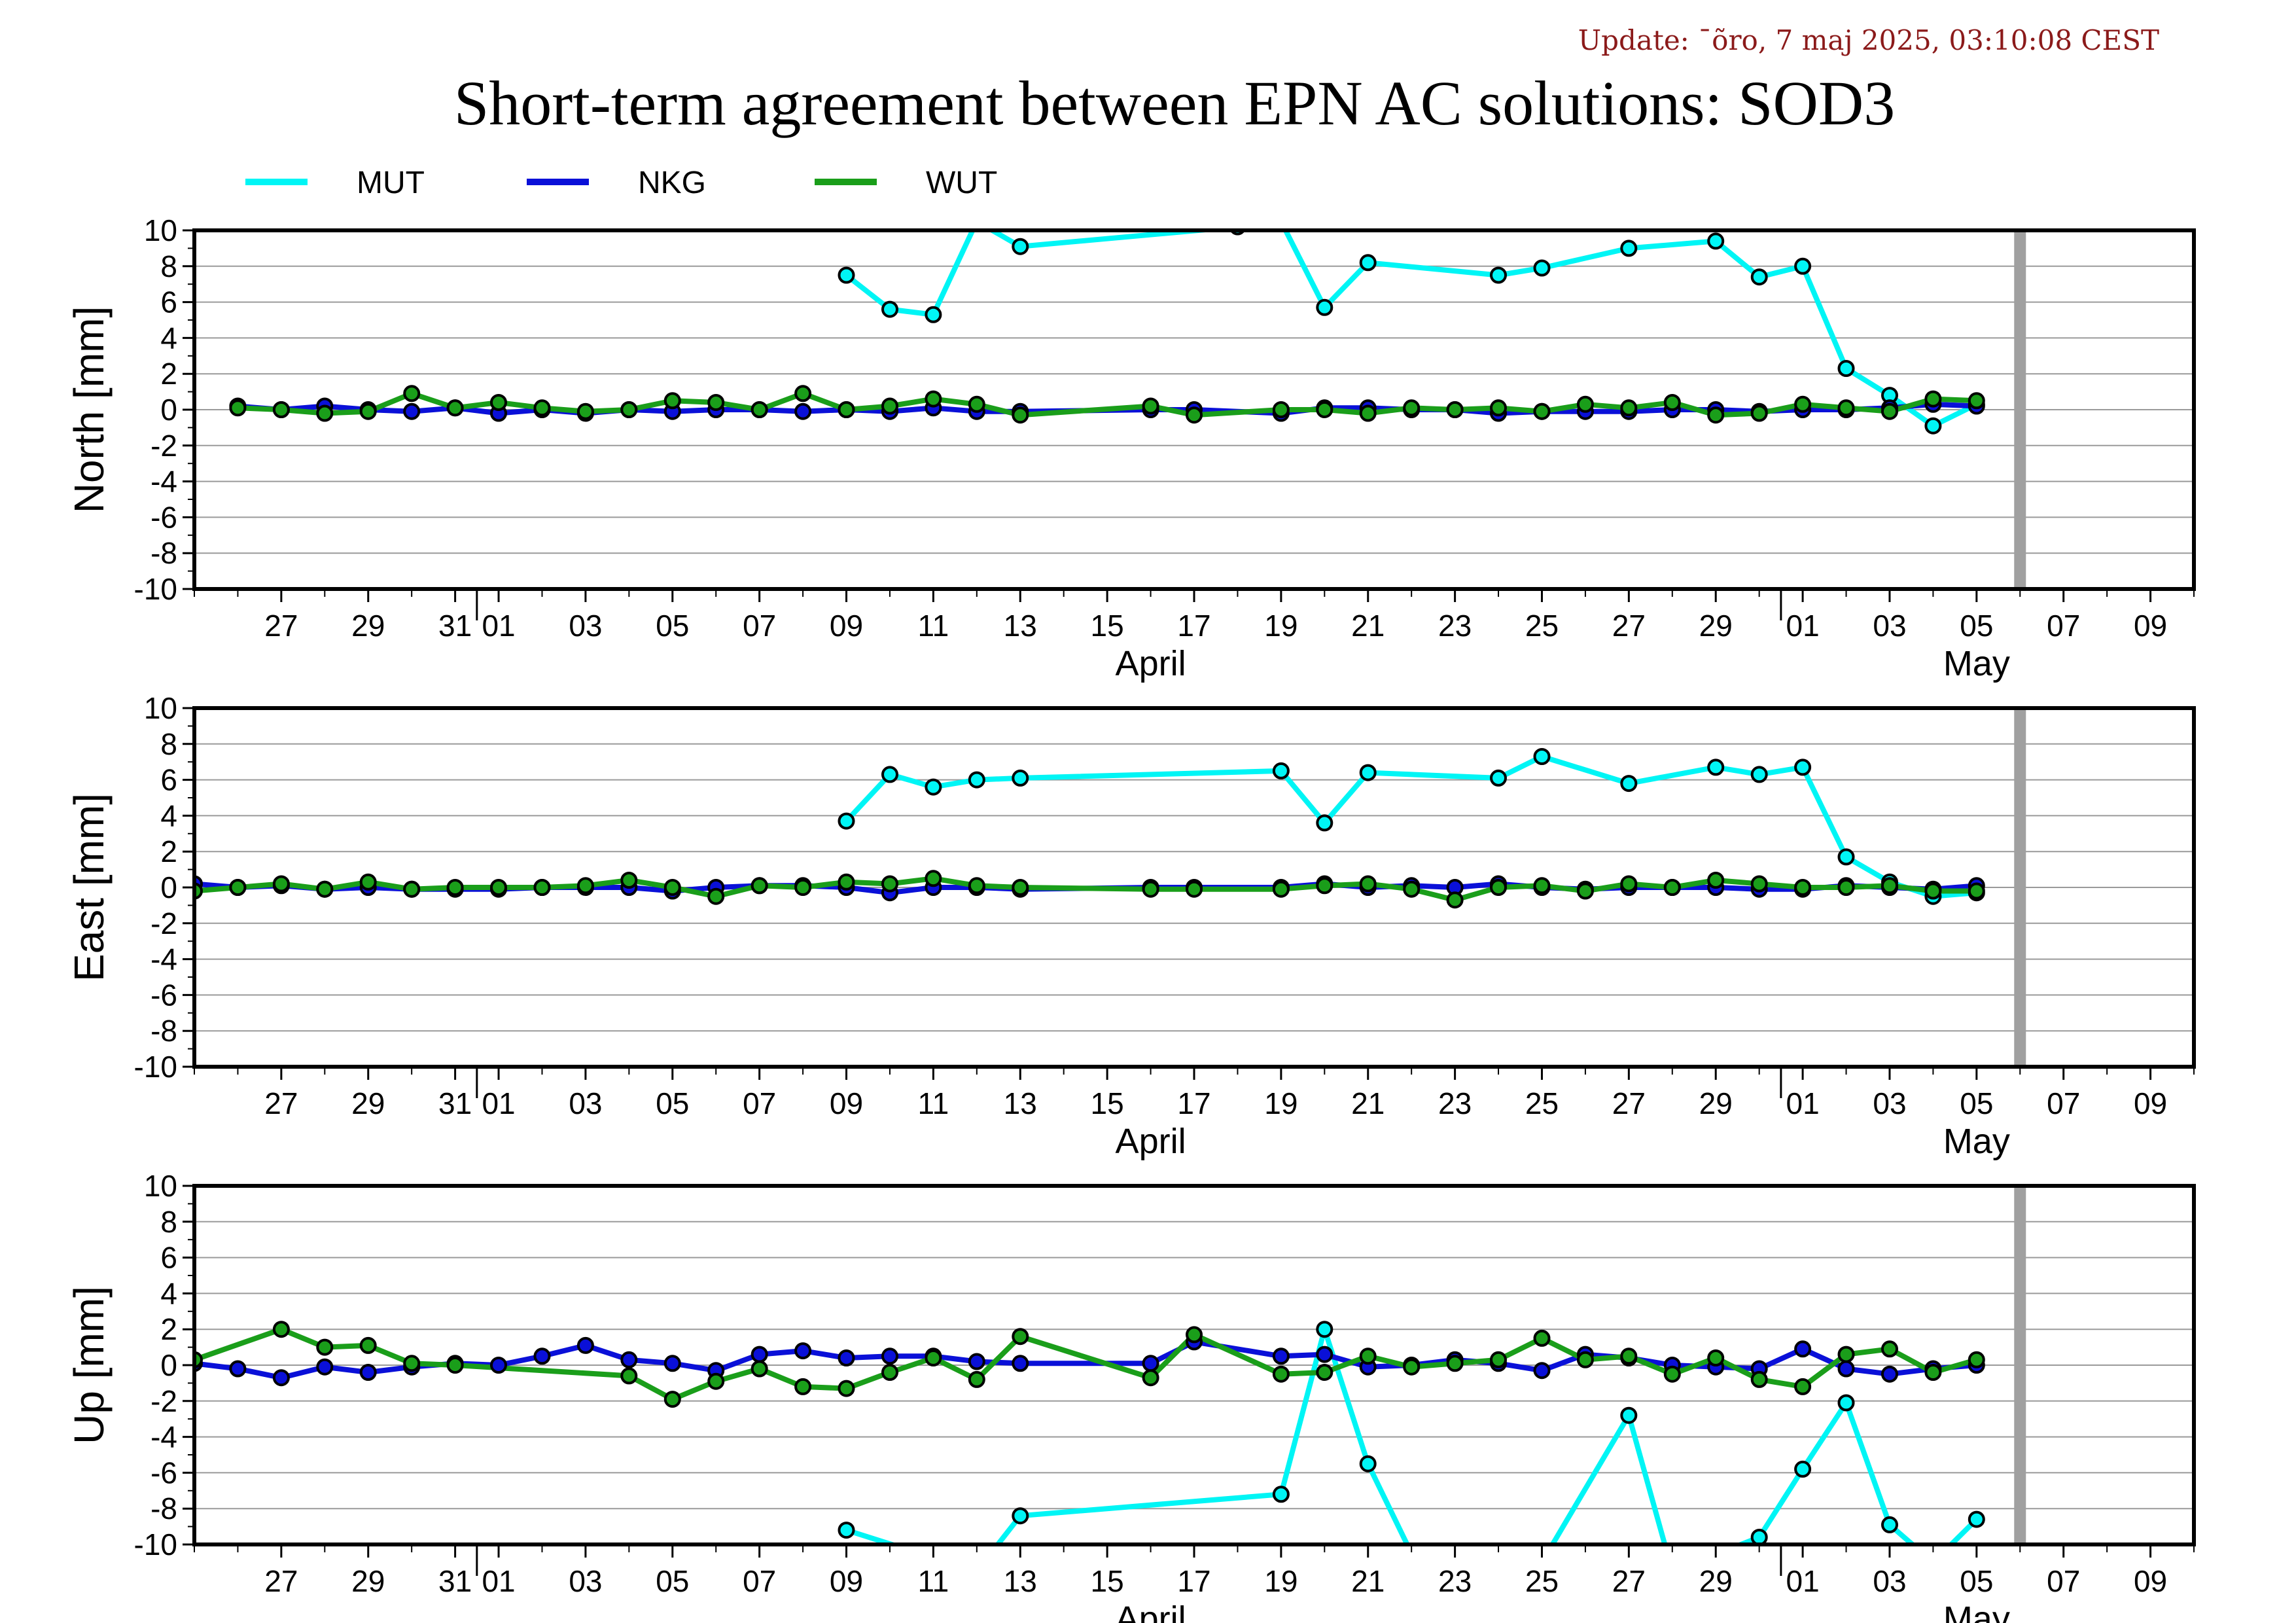  I want to click on current-date-bar, so click(2020, 1365).